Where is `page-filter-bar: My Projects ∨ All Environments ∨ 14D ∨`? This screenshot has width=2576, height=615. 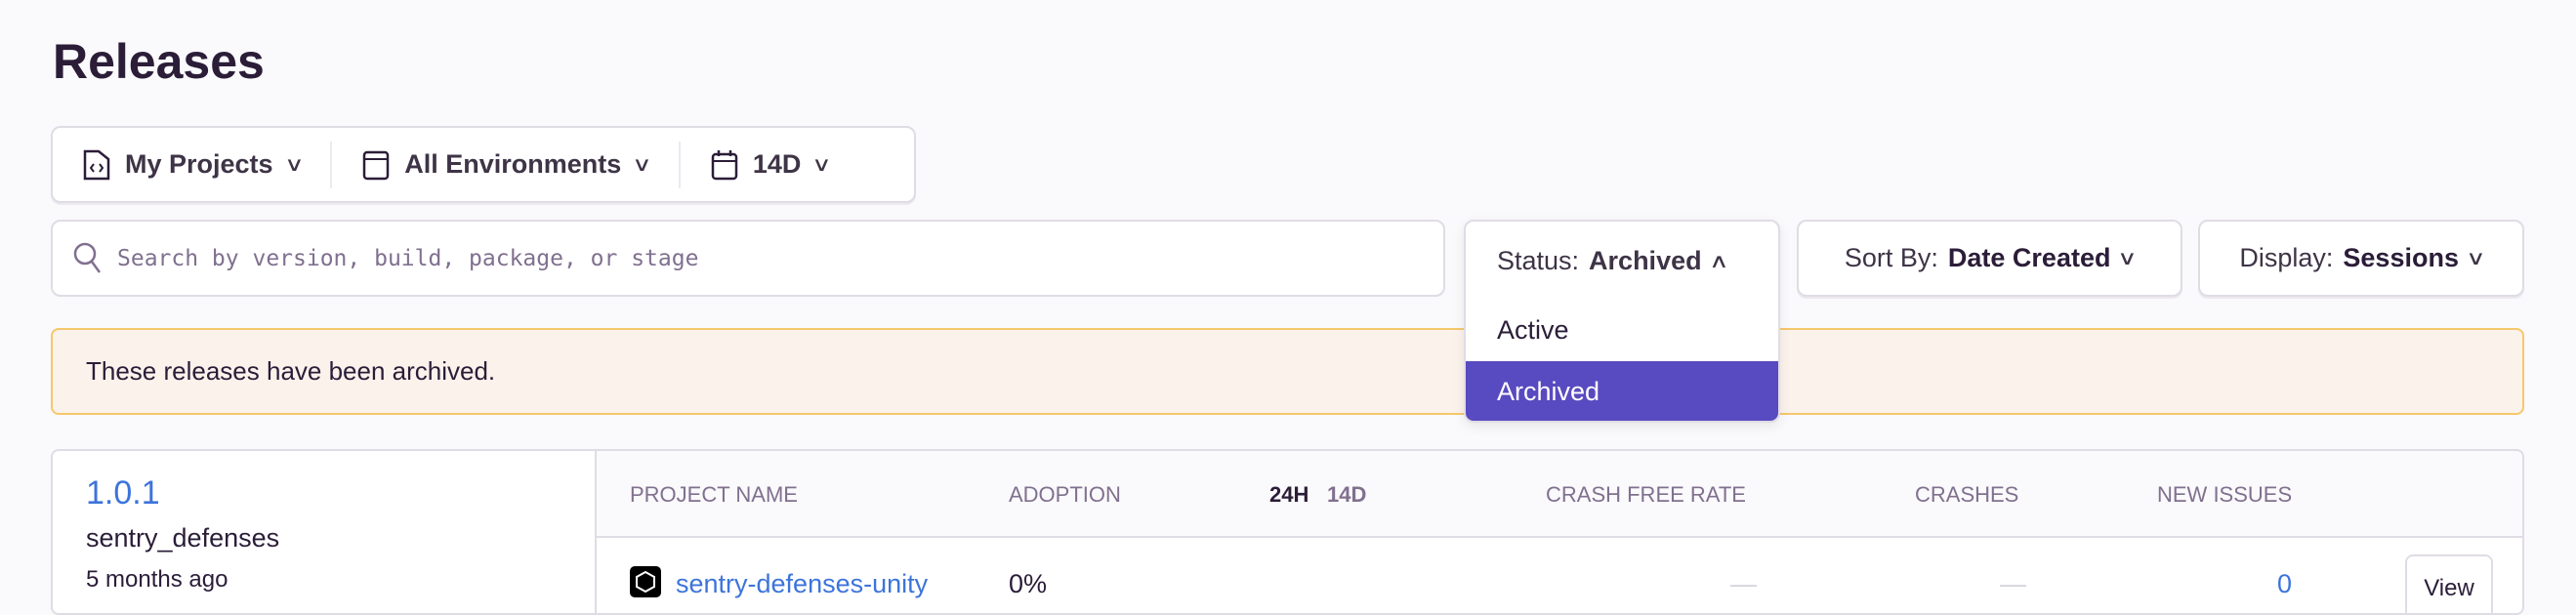 page-filter-bar: My Projects ∨ All Environments ∨ 14D ∨ is located at coordinates (483, 164).